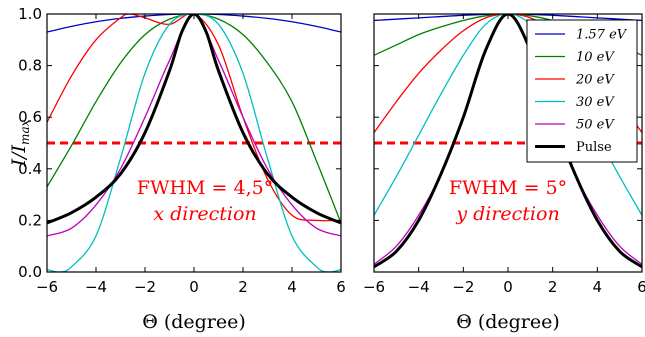 This screenshot has height=337, width=645. Describe the element at coordinates (25, 132) in the screenshot. I see `y-axis-title-sub: max` at that location.